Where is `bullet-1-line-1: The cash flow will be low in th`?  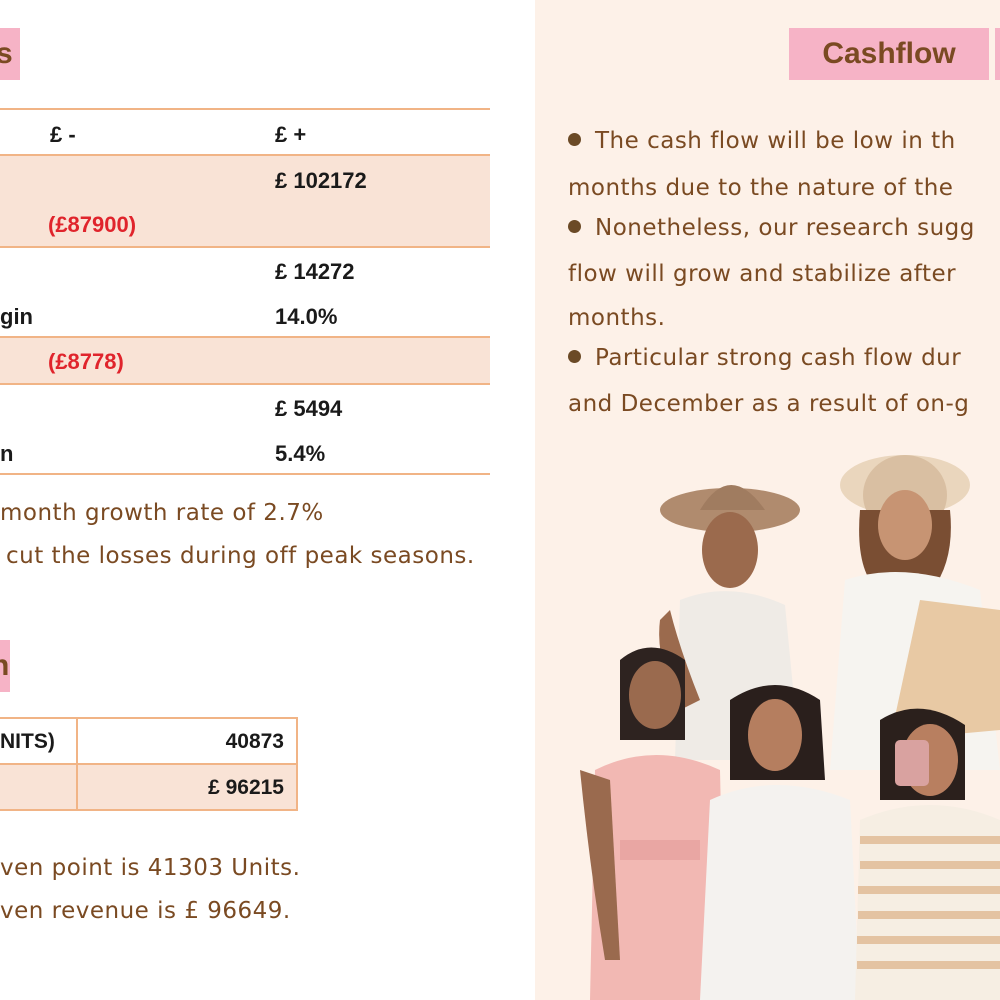
bullet-1-line-1: The cash flow will be low in th is located at coordinates (762, 141).